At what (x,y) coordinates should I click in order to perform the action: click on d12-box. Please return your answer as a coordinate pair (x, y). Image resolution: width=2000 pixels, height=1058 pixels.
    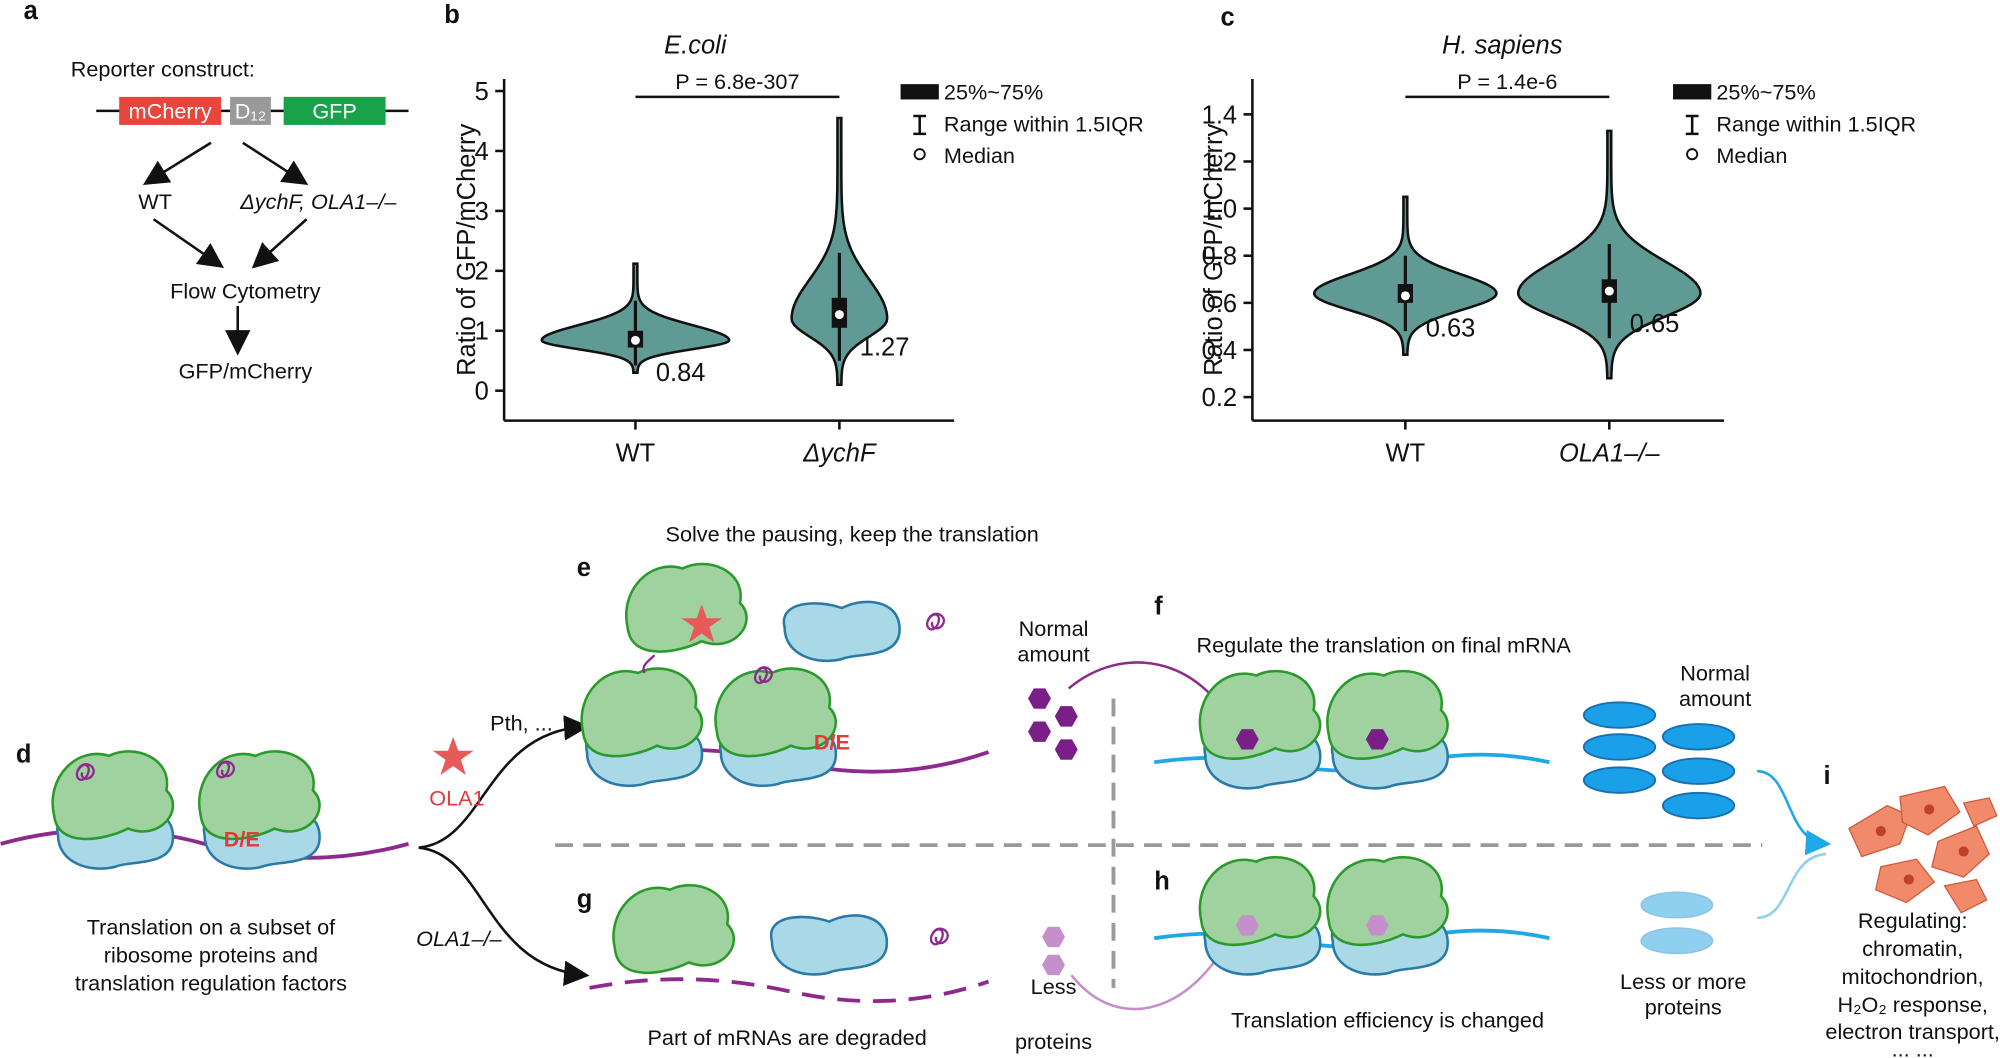
    Looking at the image, I should click on (250, 110).